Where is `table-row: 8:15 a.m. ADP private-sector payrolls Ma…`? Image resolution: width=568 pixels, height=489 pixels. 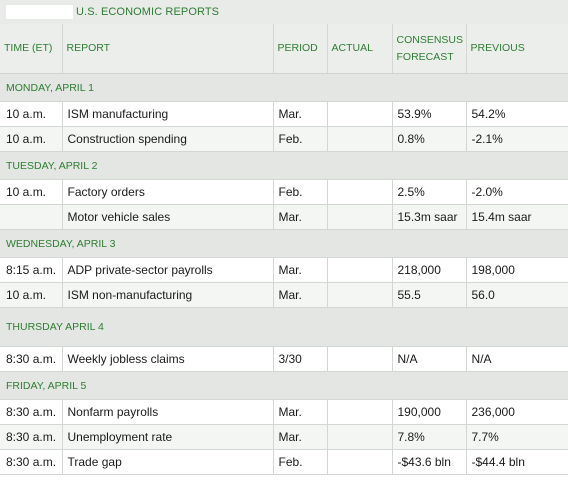
table-row: 8:15 a.m. ADP private-sector payrolls Ma… is located at coordinates (284, 270).